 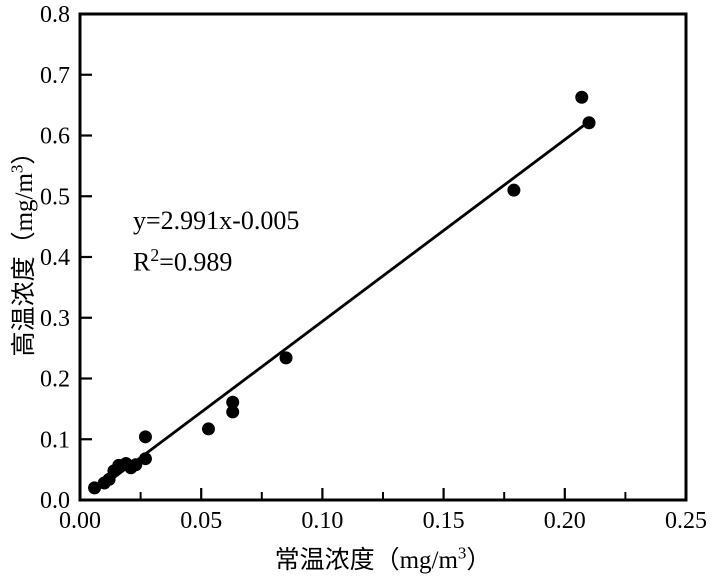 What do you see at coordinates (55, 15) in the screenshot?
I see `y-tick-label: 0.8` at bounding box center [55, 15].